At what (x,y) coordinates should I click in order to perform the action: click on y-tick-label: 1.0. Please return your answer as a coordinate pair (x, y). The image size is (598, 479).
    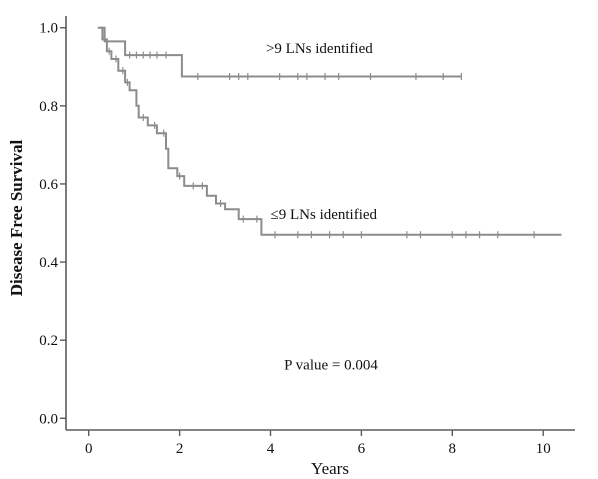
    Looking at the image, I should click on (48, 29).